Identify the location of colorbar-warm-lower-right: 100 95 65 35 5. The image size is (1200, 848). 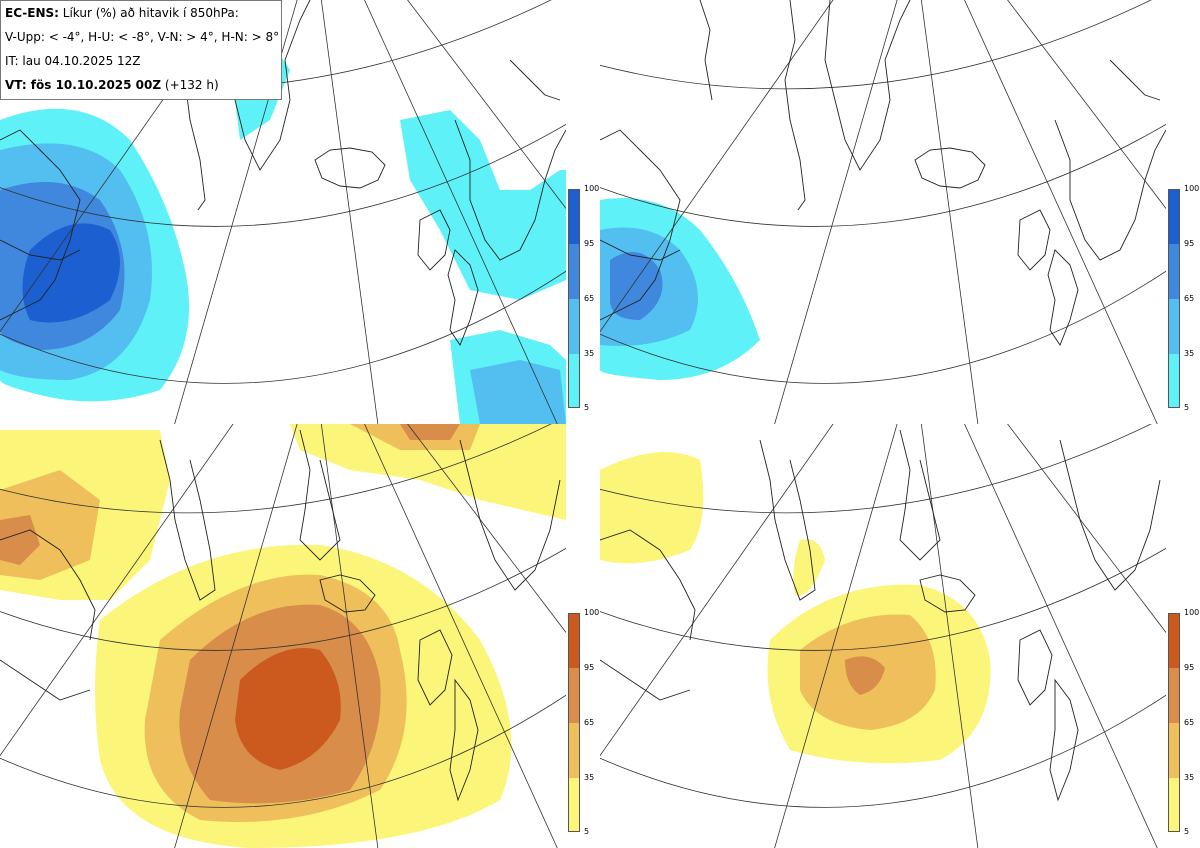
(1183, 722).